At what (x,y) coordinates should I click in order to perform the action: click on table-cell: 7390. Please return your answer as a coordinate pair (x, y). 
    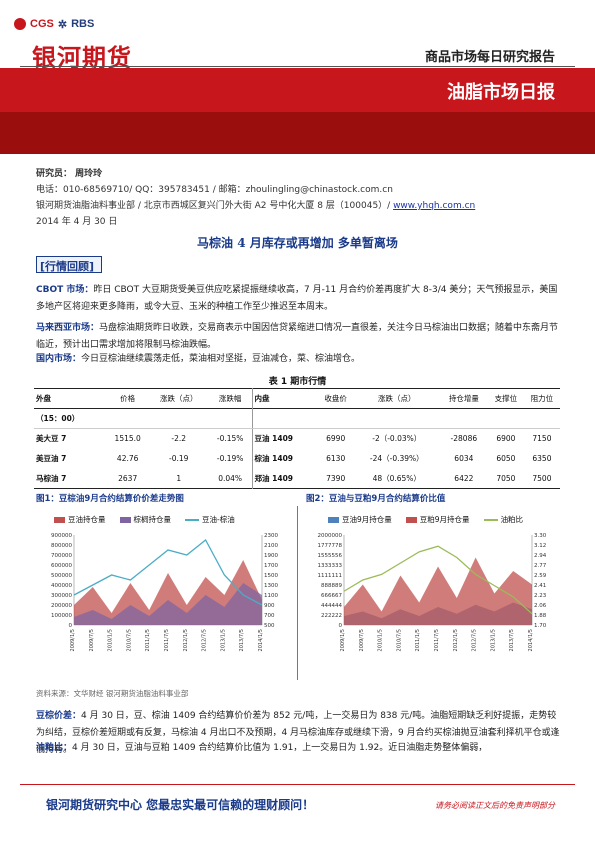
    Looking at the image, I should click on (336, 478).